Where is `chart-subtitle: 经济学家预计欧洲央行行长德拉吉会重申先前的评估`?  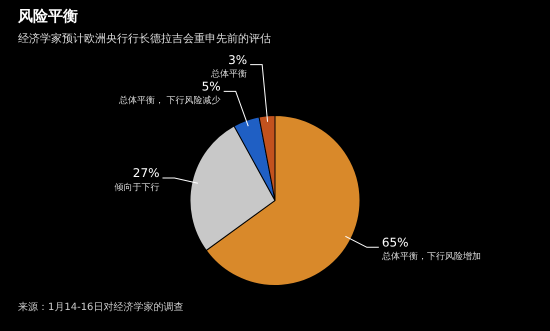 chart-subtitle: 经济学家预计欧洲央行行长德拉吉会重申先前的评估 is located at coordinates (144, 38).